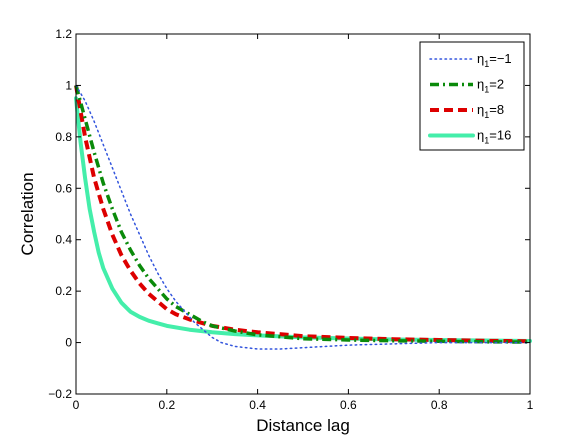 This screenshot has width=584, height=439. What do you see at coordinates (496, 84) in the screenshot?
I see `legend-value: =2` at bounding box center [496, 84].